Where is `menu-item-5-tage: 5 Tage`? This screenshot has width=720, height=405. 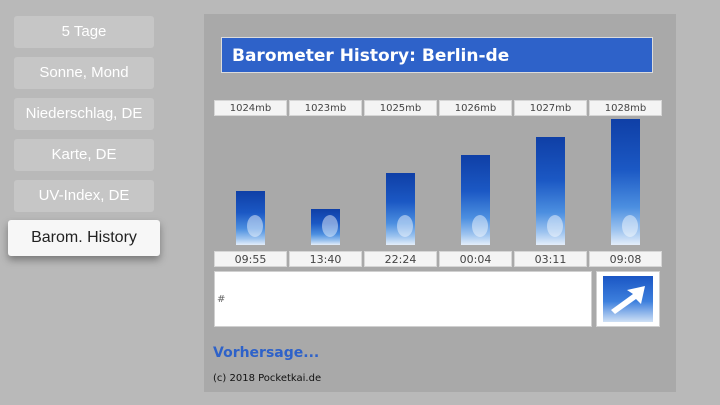 menu-item-5-tage: 5 Tage is located at coordinates (84, 32).